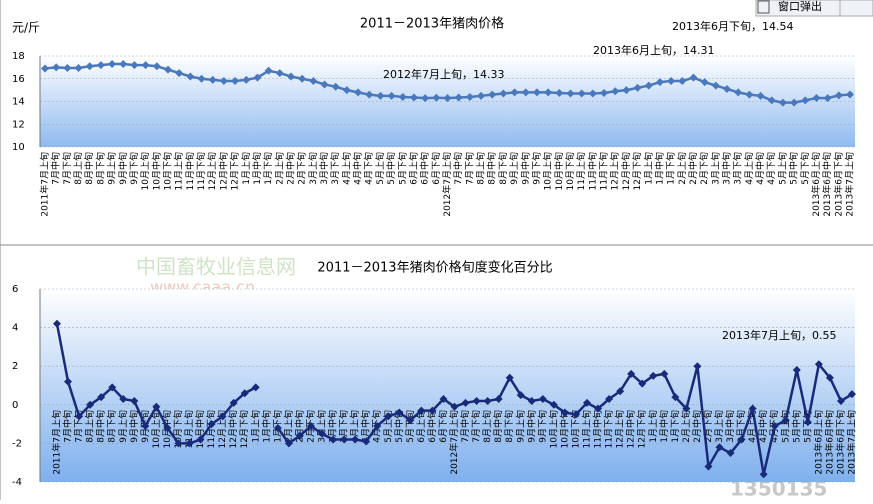  I want to click on x-tick-label: 3月中旬, so click(730, 426).